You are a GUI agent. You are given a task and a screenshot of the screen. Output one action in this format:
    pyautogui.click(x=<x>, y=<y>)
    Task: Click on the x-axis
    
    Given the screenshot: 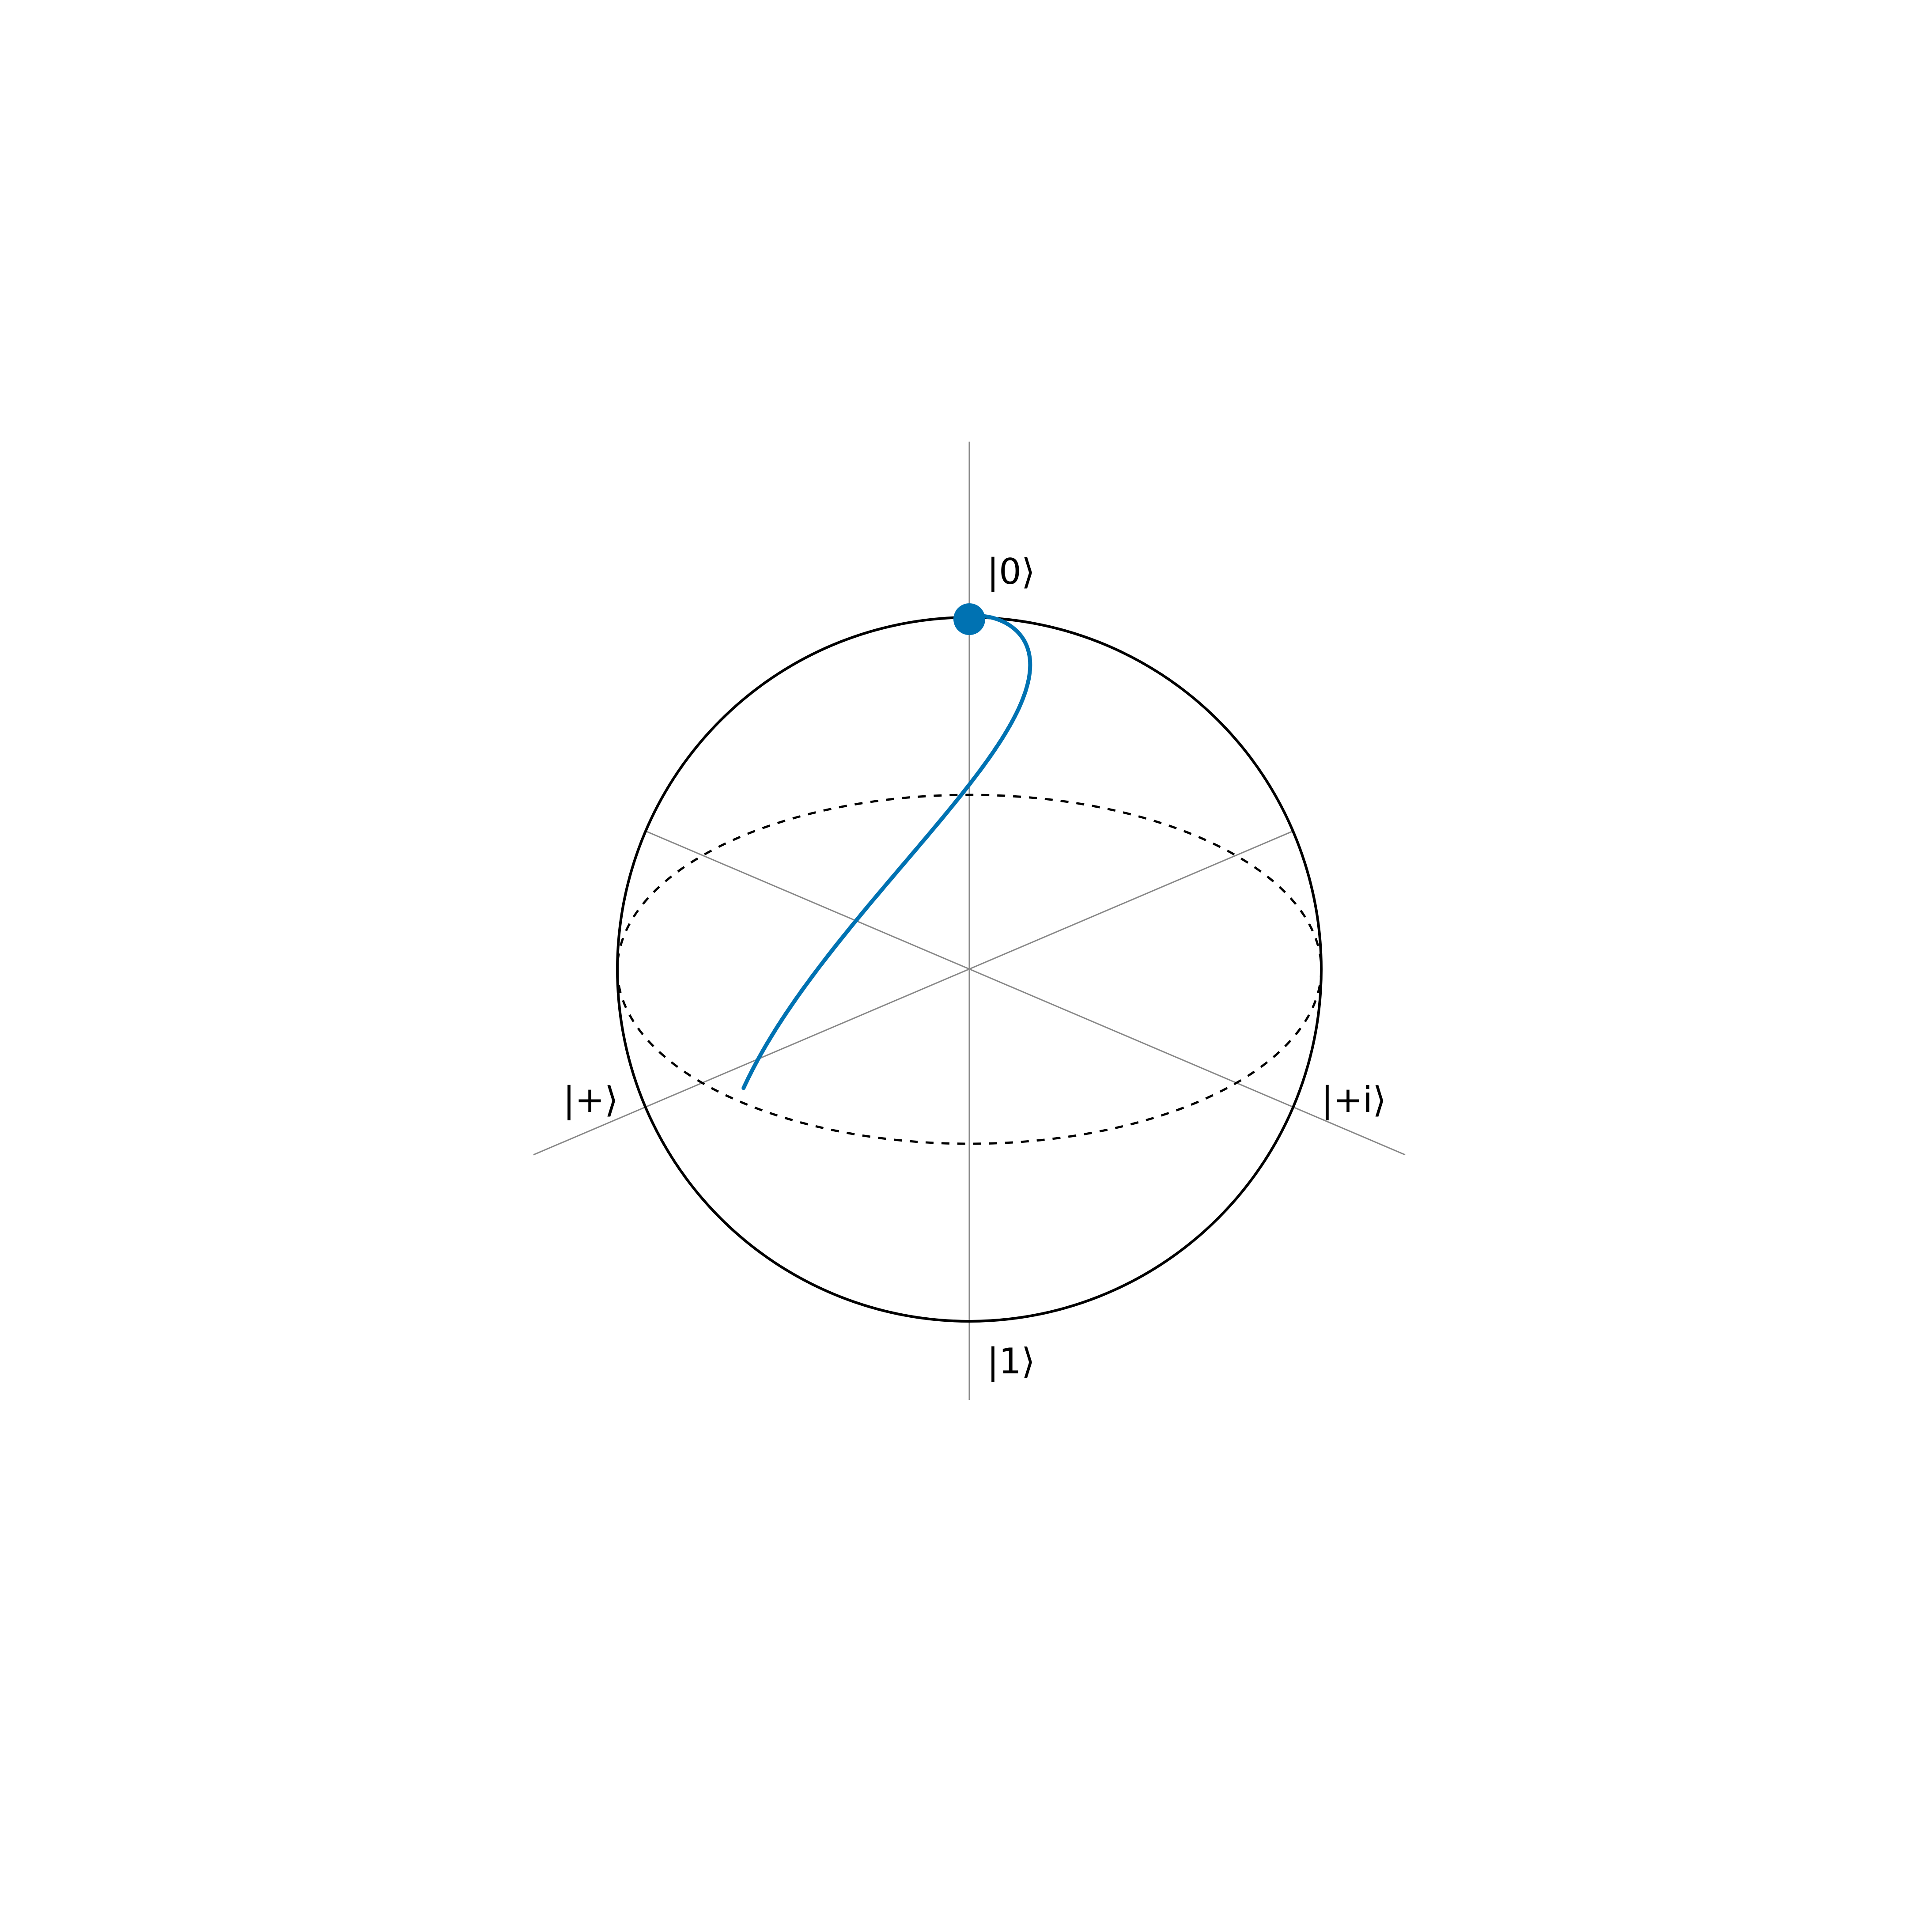 What is the action you would take?
    pyautogui.click(x=913, y=993)
    